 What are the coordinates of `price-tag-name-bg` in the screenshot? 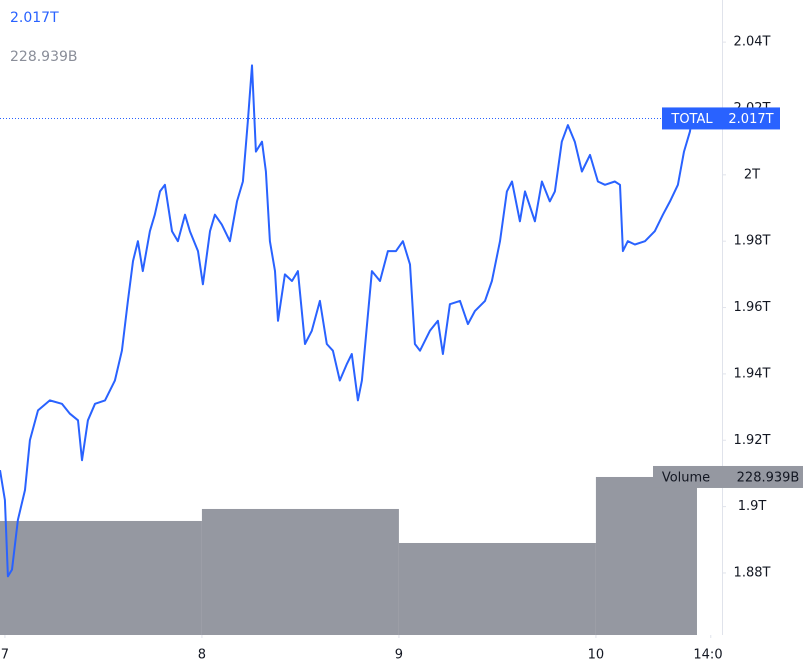 It's located at (692, 118).